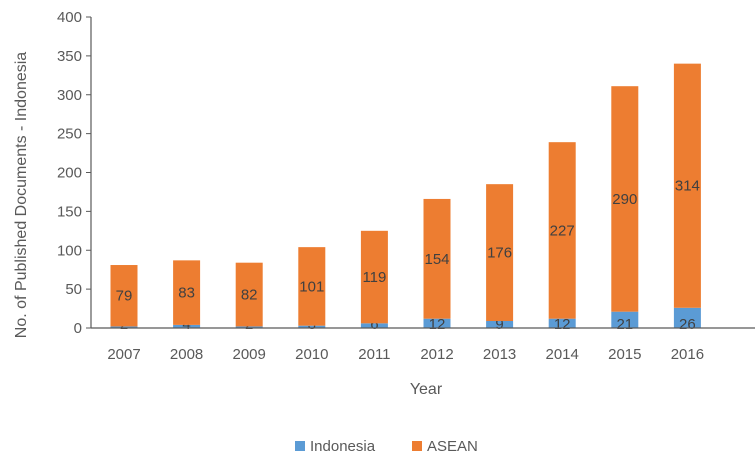  I want to click on data-label-asean-2010: 101, so click(311, 286).